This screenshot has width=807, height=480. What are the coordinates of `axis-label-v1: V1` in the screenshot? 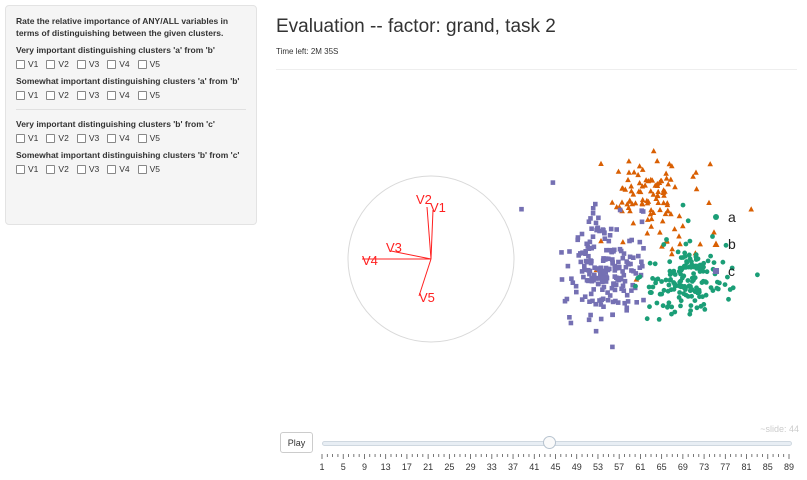 It's located at (438, 207).